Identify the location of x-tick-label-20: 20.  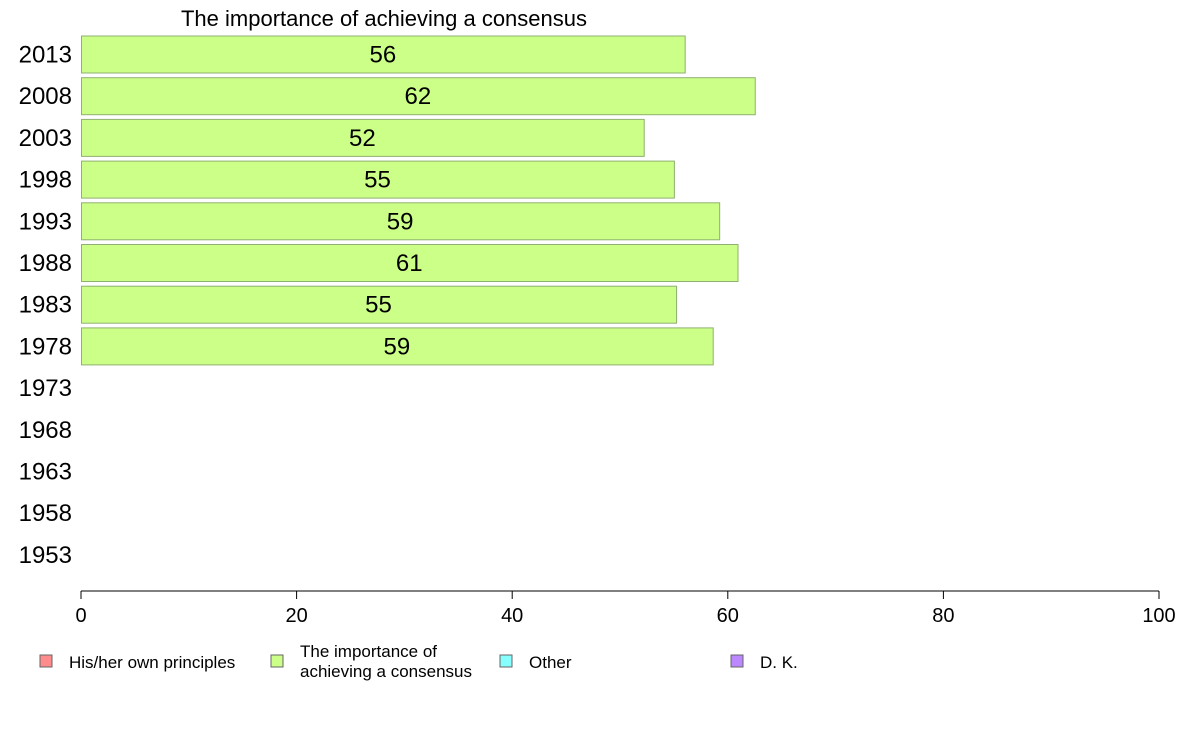
(296, 616).